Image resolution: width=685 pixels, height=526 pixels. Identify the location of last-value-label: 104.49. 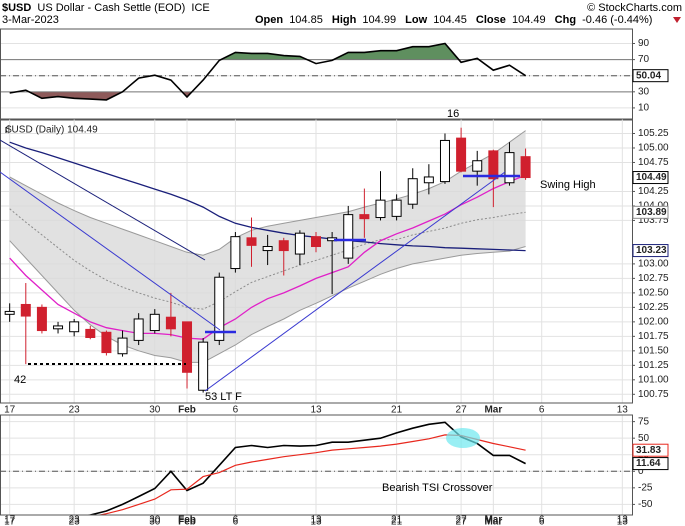
(651, 177).